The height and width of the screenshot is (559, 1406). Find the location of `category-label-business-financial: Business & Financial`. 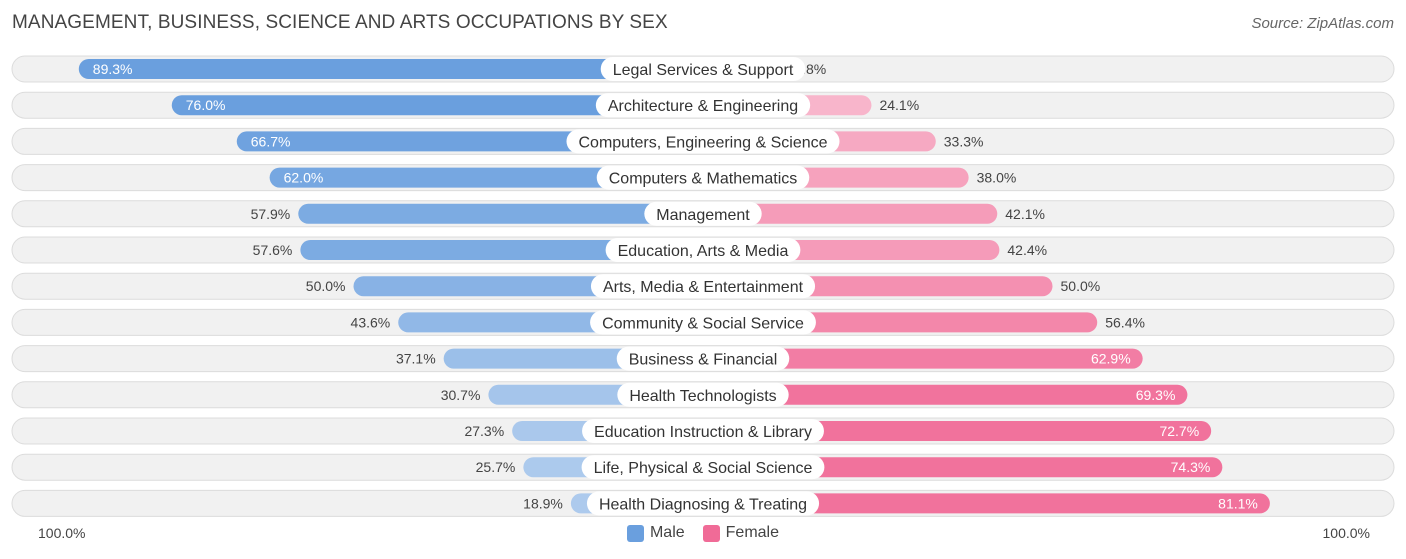

category-label-business-financial: Business & Financial is located at coordinates (703, 360).